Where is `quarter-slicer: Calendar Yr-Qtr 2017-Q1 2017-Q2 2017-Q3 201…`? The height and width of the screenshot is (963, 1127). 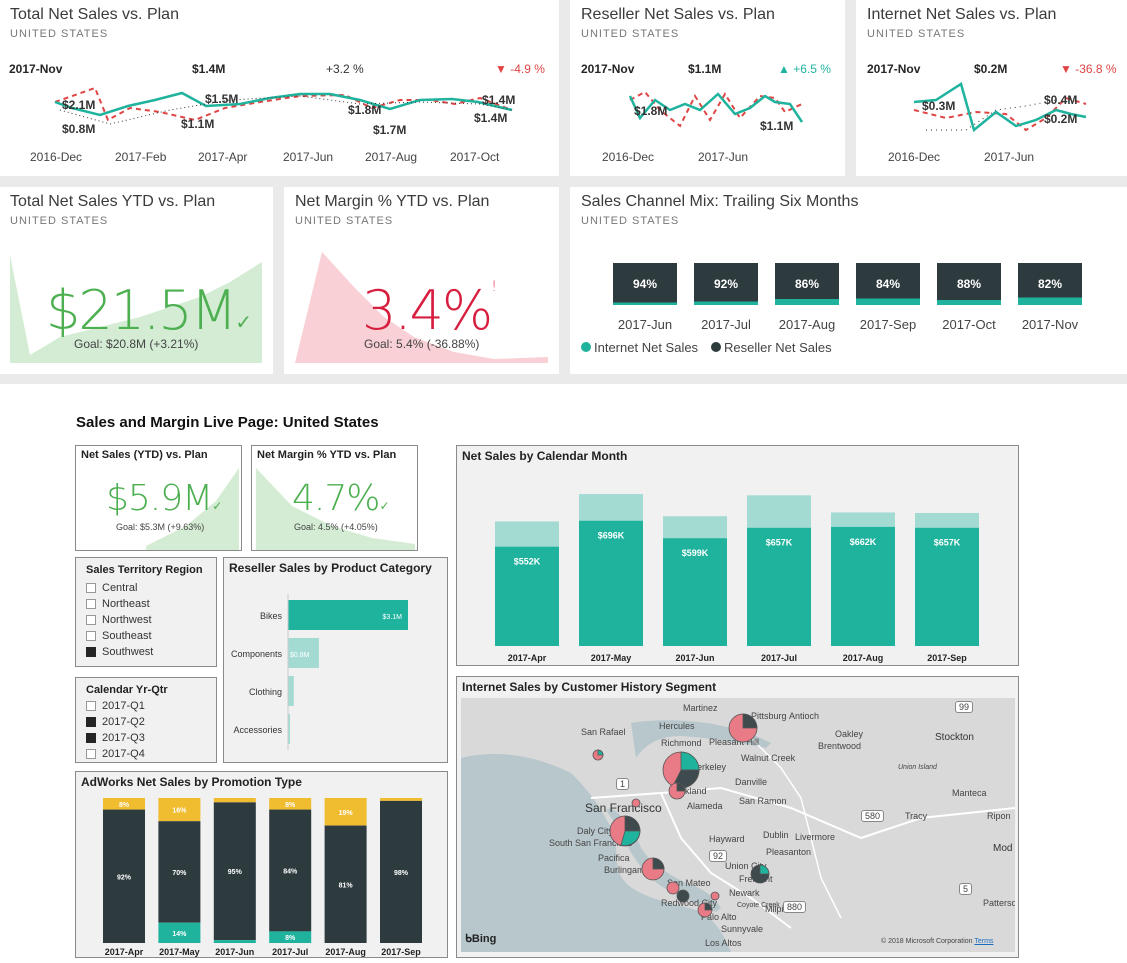 quarter-slicer: Calendar Yr-Qtr 2017-Q1 2017-Q2 2017-Q3 201… is located at coordinates (146, 720).